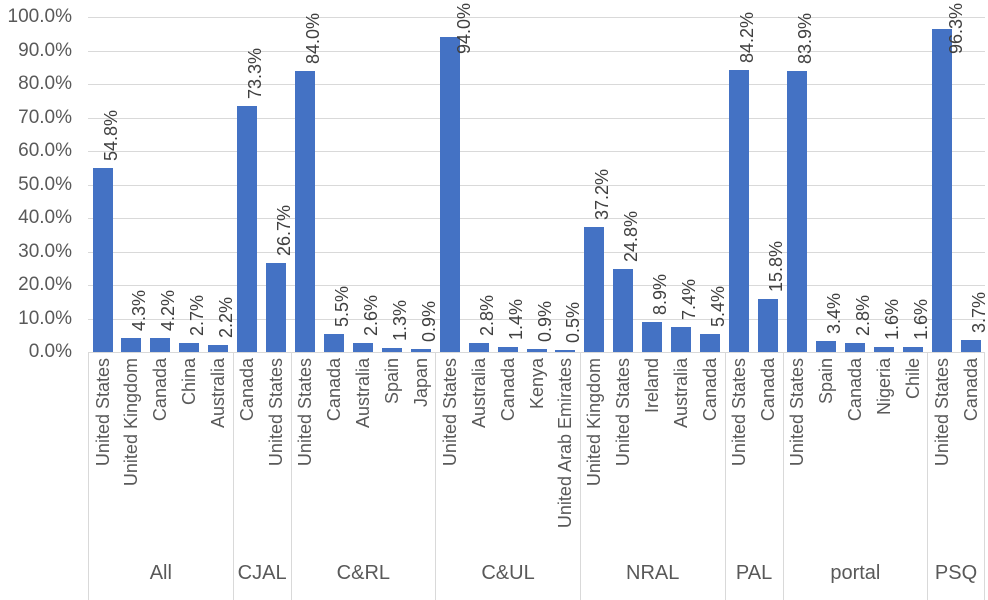 The width and height of the screenshot is (988, 600). Describe the element at coordinates (255, 74) in the screenshot. I see `bar-value-label: 73.3%` at that location.